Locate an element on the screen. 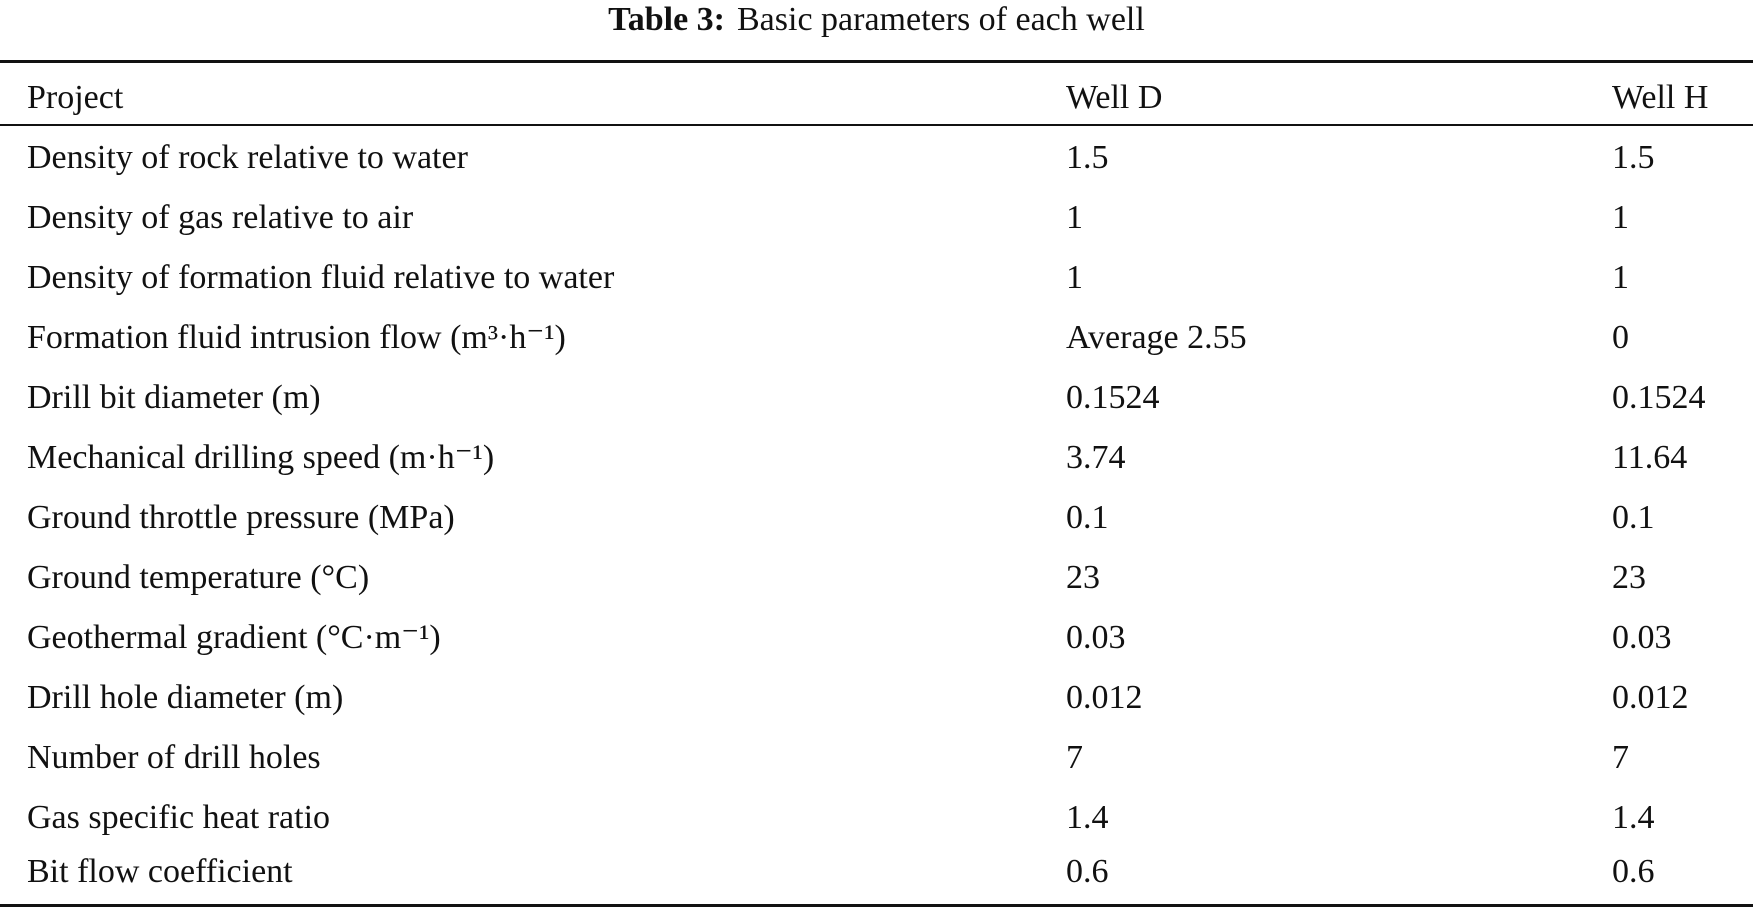 This screenshot has width=1753, height=907. cell-well-d: 3.74 is located at coordinates (1096, 457).